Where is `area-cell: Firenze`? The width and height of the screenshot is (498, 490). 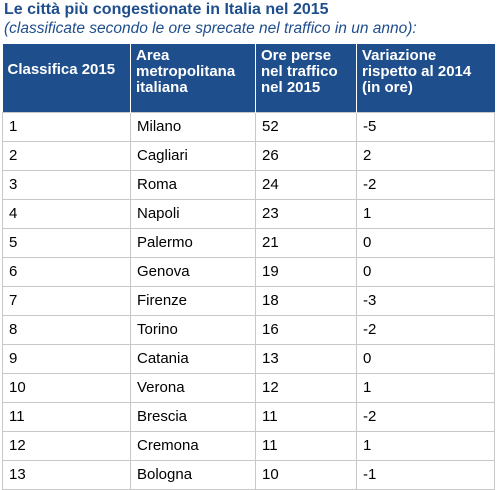
area-cell: Firenze is located at coordinates (193, 300).